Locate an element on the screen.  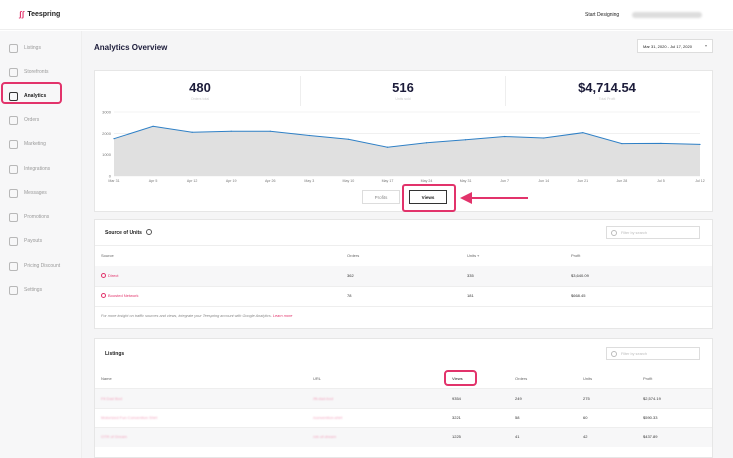
listing-name: Motorized Fun Convention Shirt is located at coordinates (129, 417).